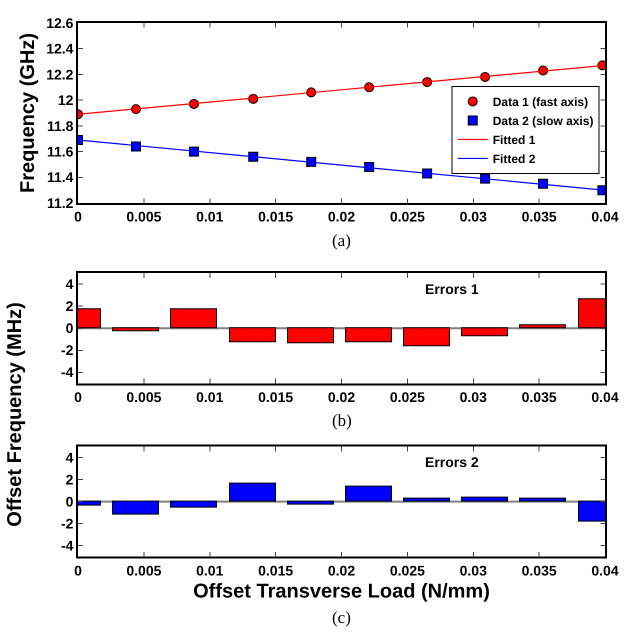 The width and height of the screenshot is (629, 639). Describe the element at coordinates (66, 100) in the screenshot. I see `y-tick-label: 12` at that location.